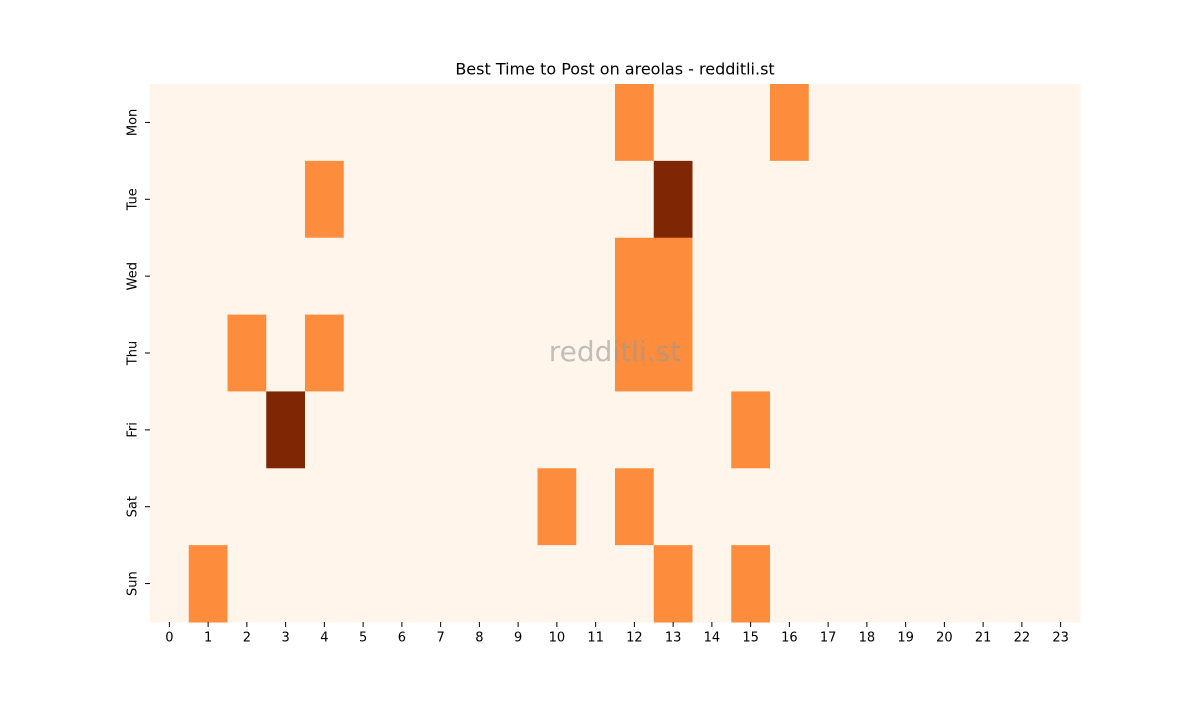 The height and width of the screenshot is (704, 1200). Describe the element at coordinates (247, 638) in the screenshot. I see `x-tick-label: 2` at that location.